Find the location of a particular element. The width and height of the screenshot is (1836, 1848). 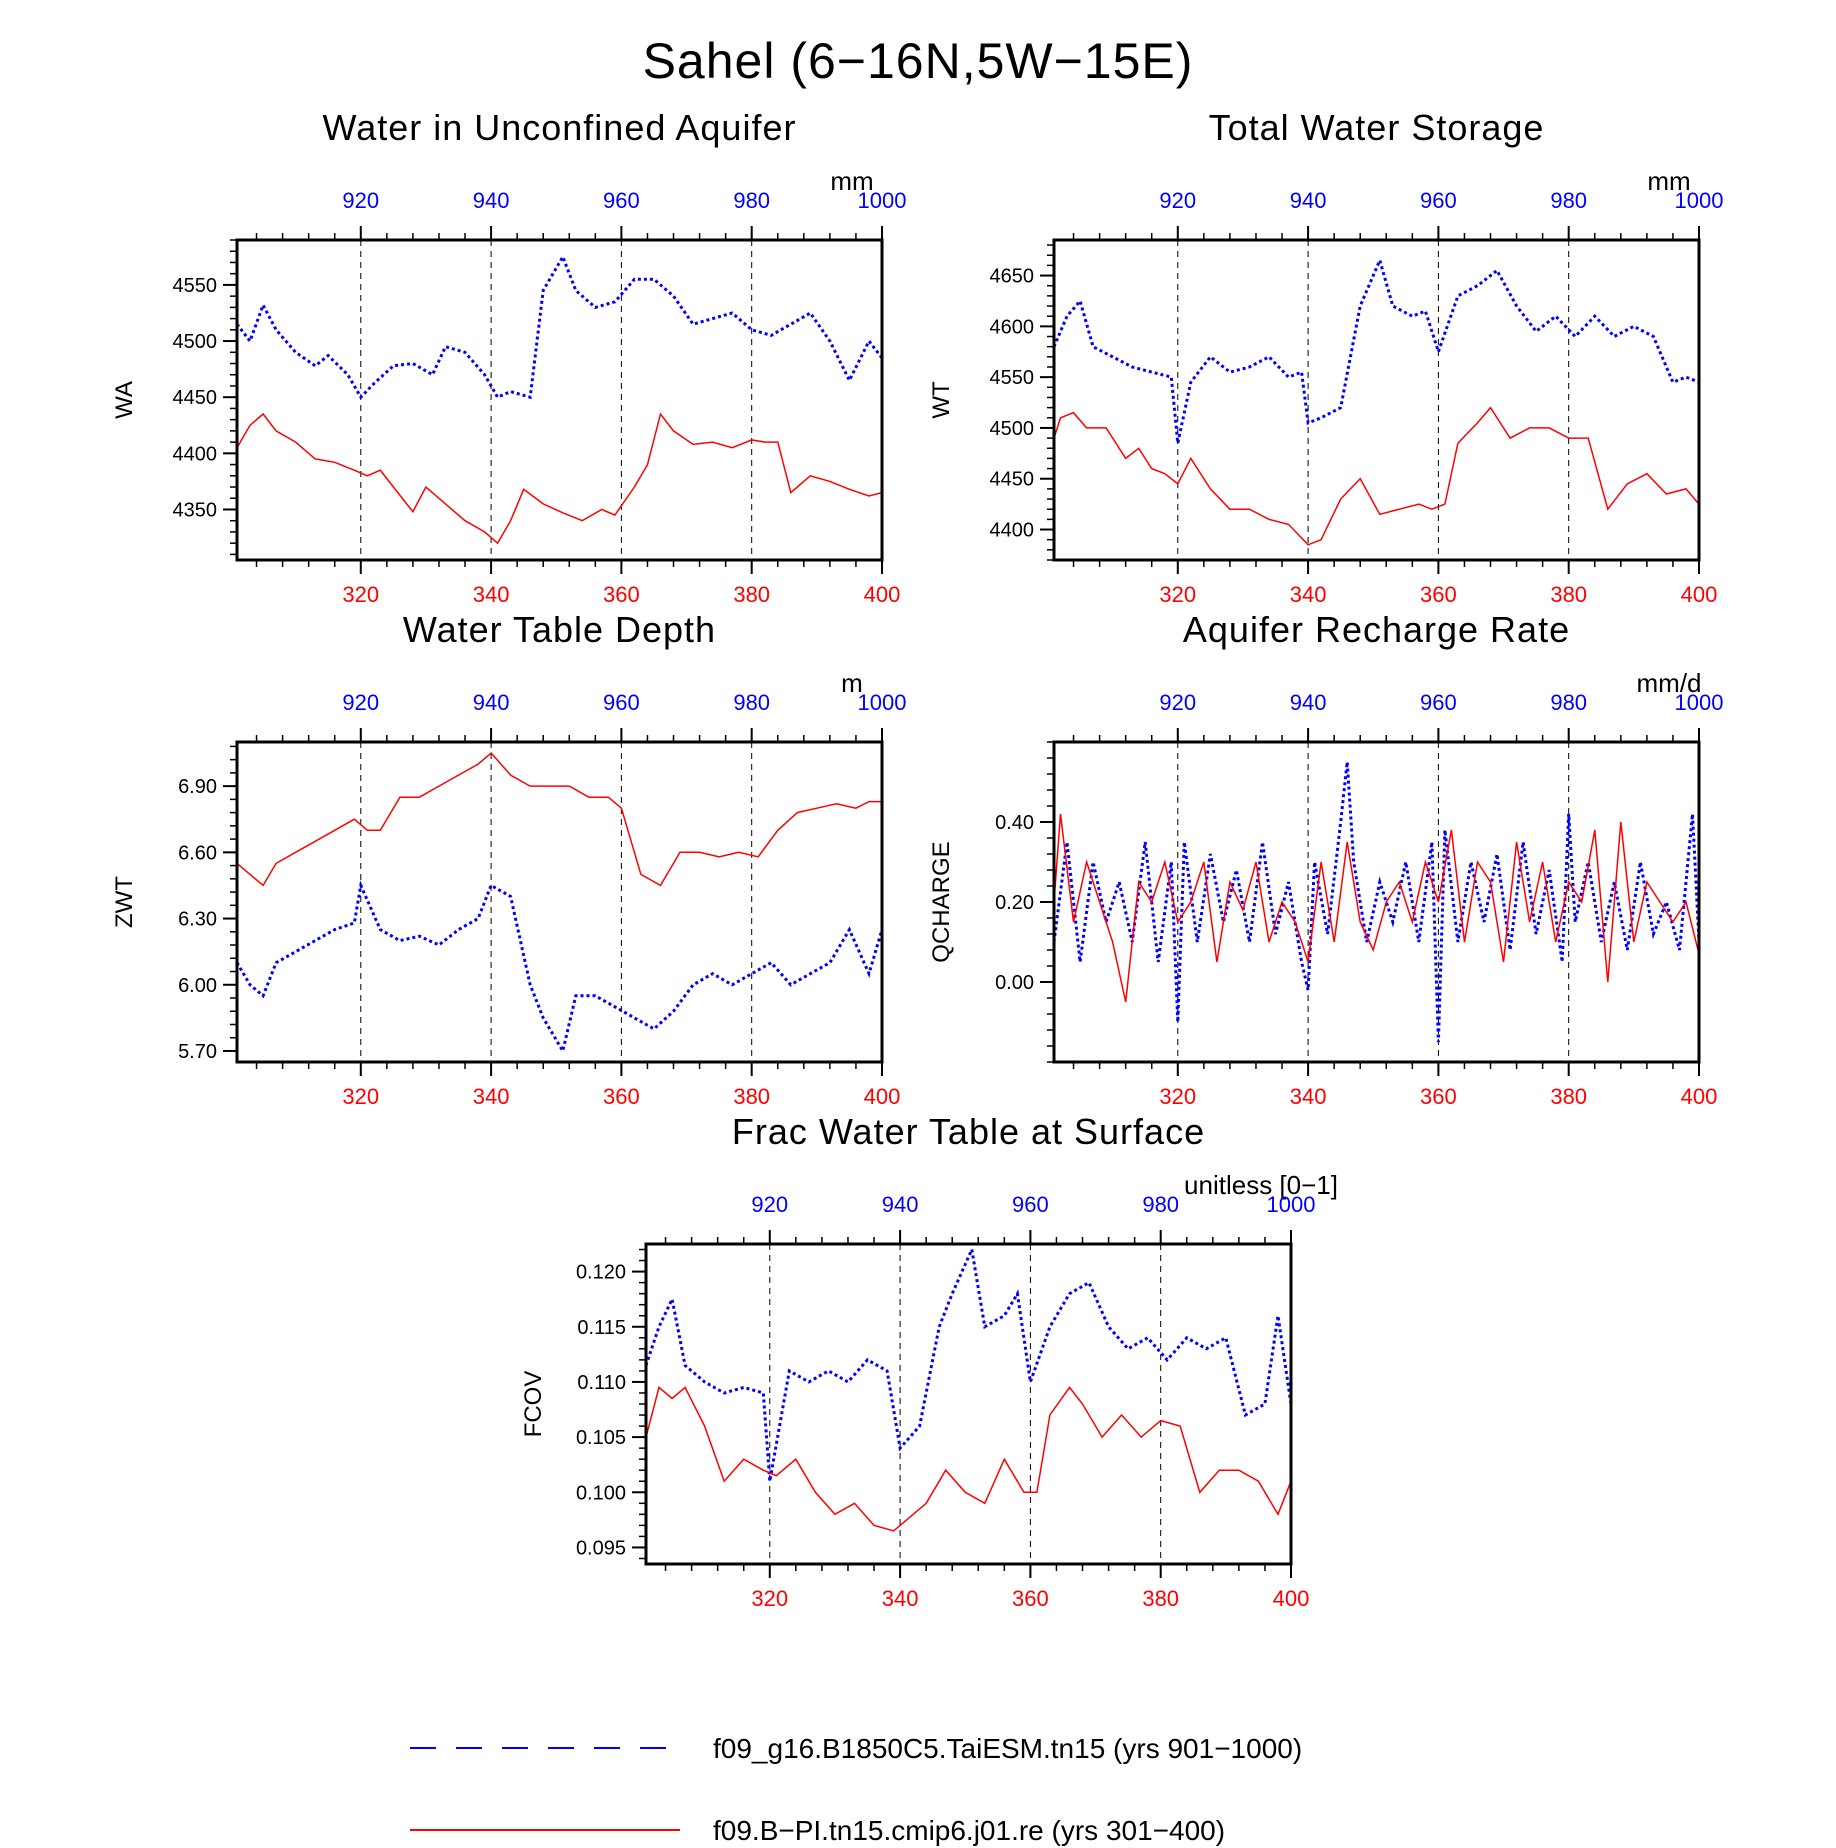

y-axis-label: FCOV is located at coordinates (533, 1404).